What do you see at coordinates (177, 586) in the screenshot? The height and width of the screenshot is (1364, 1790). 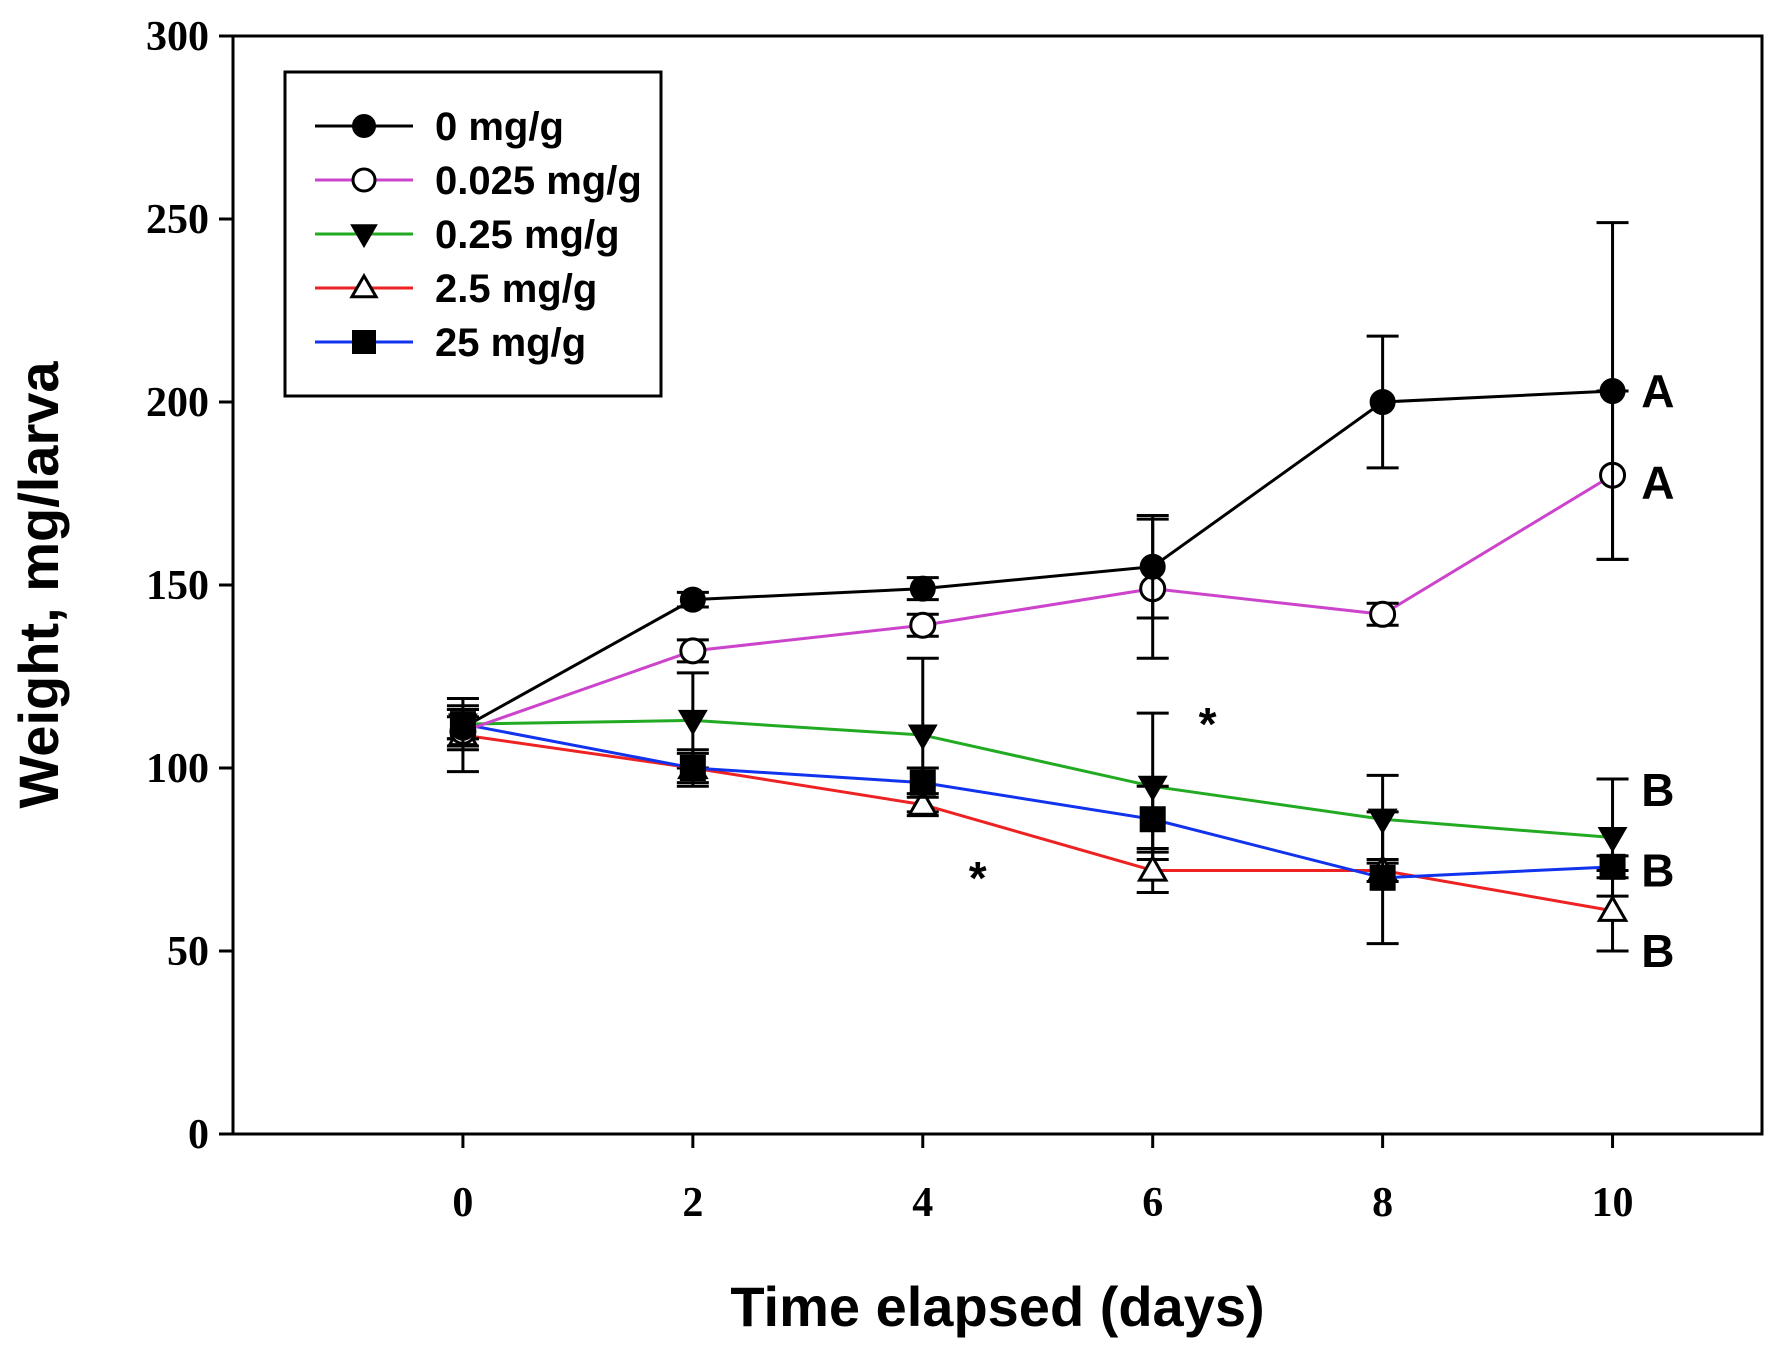 I see `y-tick-label: 150` at bounding box center [177, 586].